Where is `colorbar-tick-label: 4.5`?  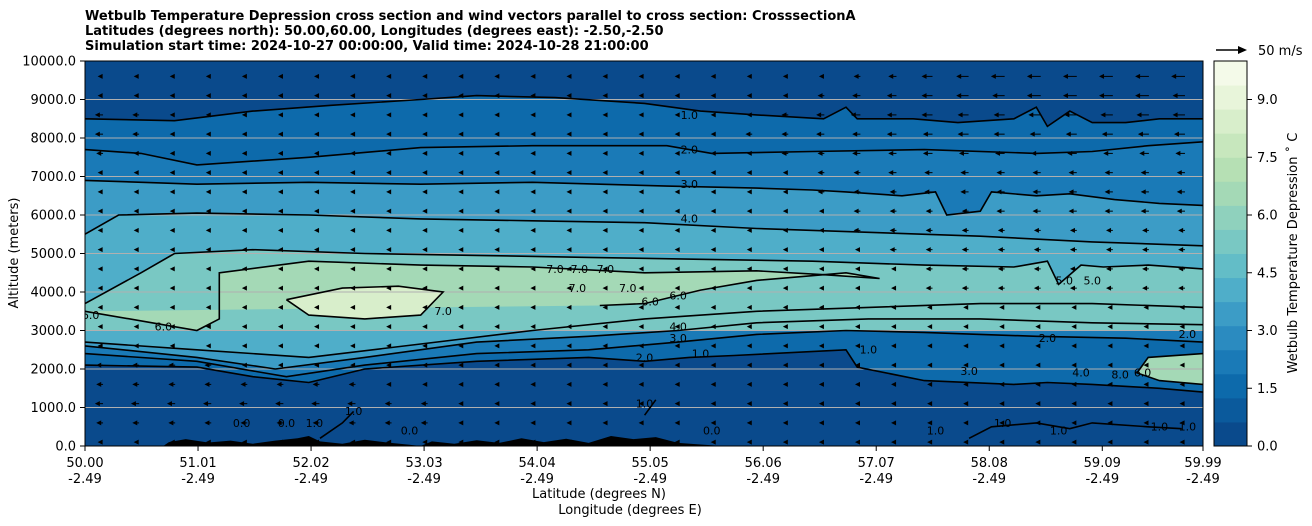
colorbar-tick-label: 4.5 is located at coordinates (1267, 273).